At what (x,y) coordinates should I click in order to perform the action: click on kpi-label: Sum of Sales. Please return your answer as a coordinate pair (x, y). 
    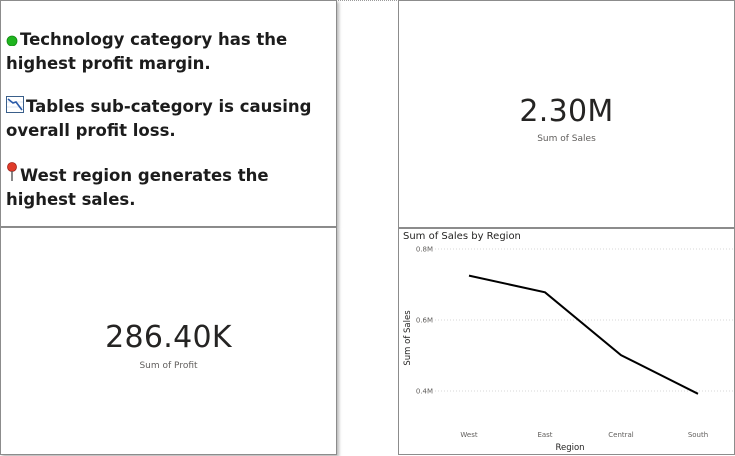
    Looking at the image, I should click on (566, 139).